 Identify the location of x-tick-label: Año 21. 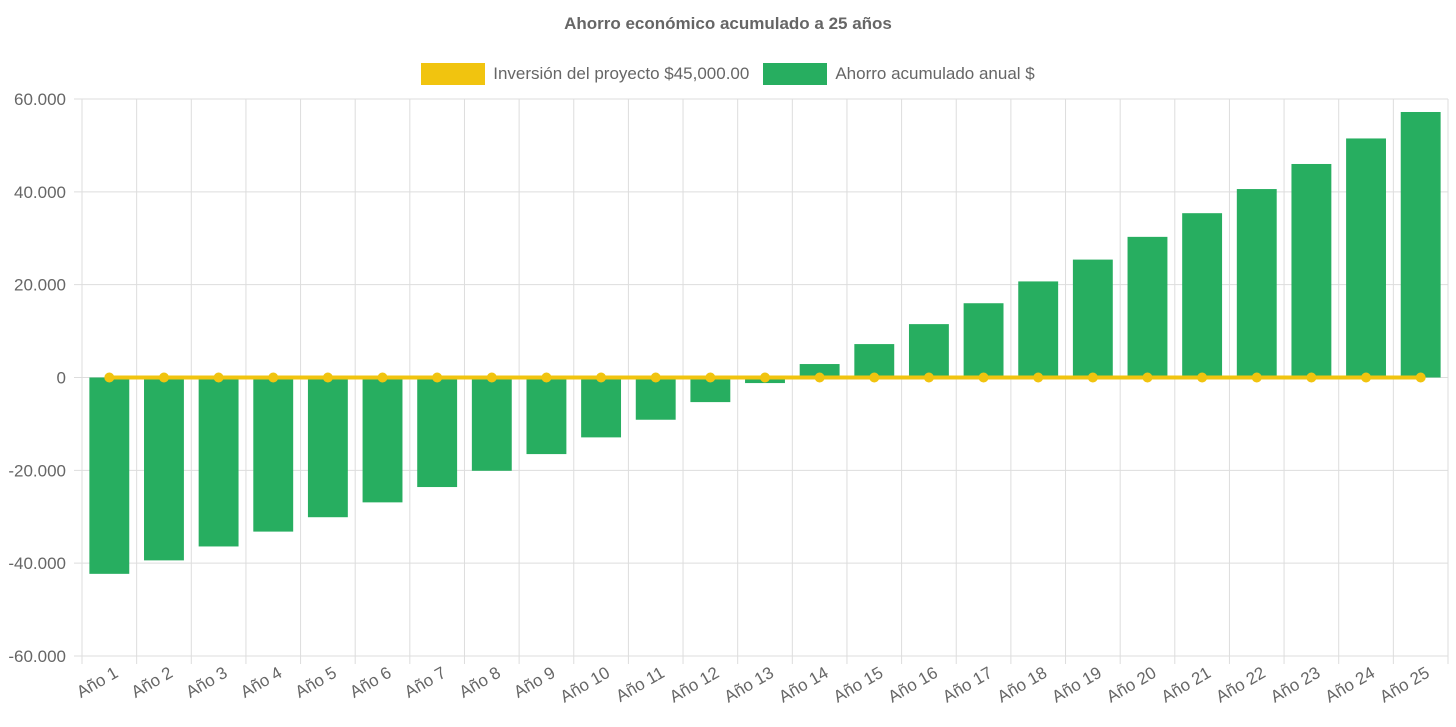
(1186, 684).